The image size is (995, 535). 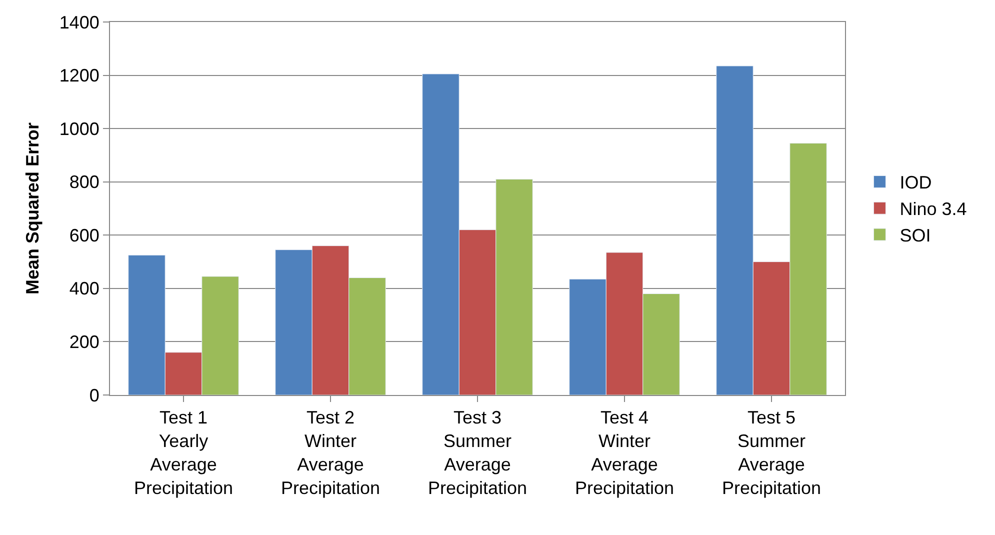 I want to click on y-tick-label: 1400, so click(x=79, y=22).